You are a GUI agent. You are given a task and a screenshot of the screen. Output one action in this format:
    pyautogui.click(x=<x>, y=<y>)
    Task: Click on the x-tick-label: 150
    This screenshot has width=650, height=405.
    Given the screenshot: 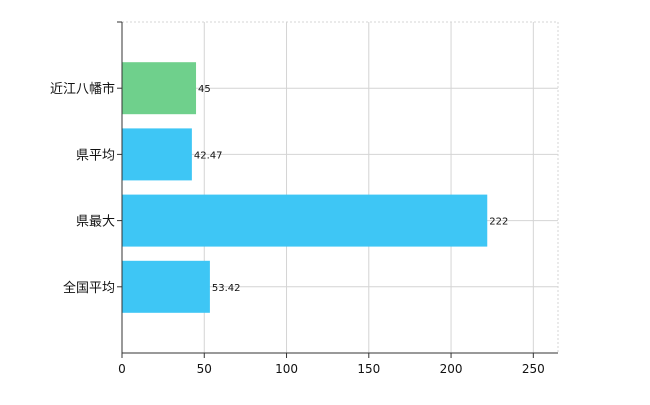 What is the action you would take?
    pyautogui.click(x=368, y=369)
    